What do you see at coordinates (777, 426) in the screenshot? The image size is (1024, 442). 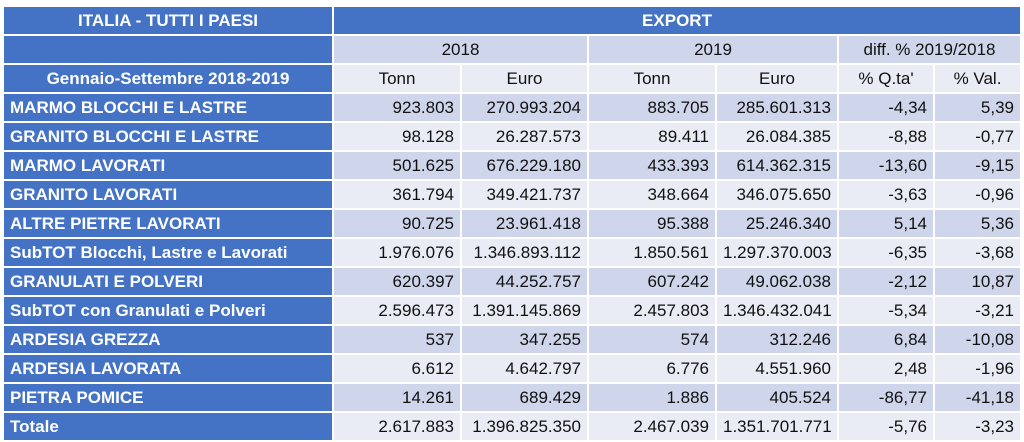 I see `cell-euro-2019: 1.351.701.771` at bounding box center [777, 426].